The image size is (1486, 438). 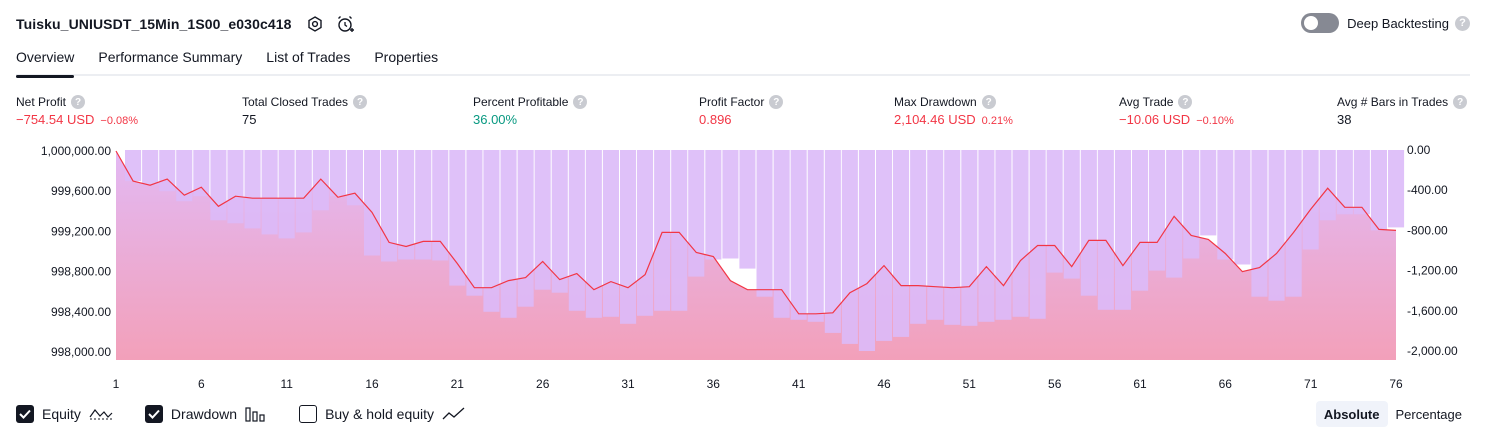 What do you see at coordinates (1432, 271) in the screenshot?
I see `right-axis-tick: -1,200.00` at bounding box center [1432, 271].